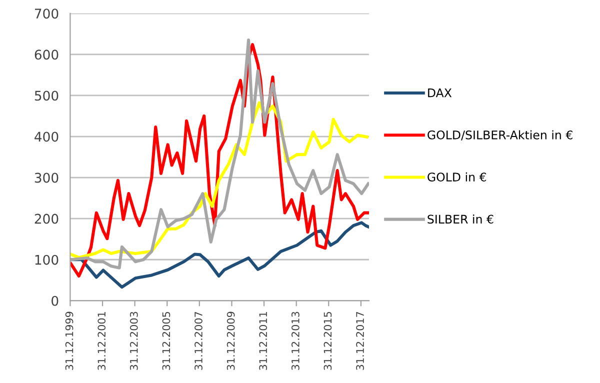 This screenshot has width=600, height=383. Describe the element at coordinates (46, 219) in the screenshot. I see `y-tick-label: 200` at that location.